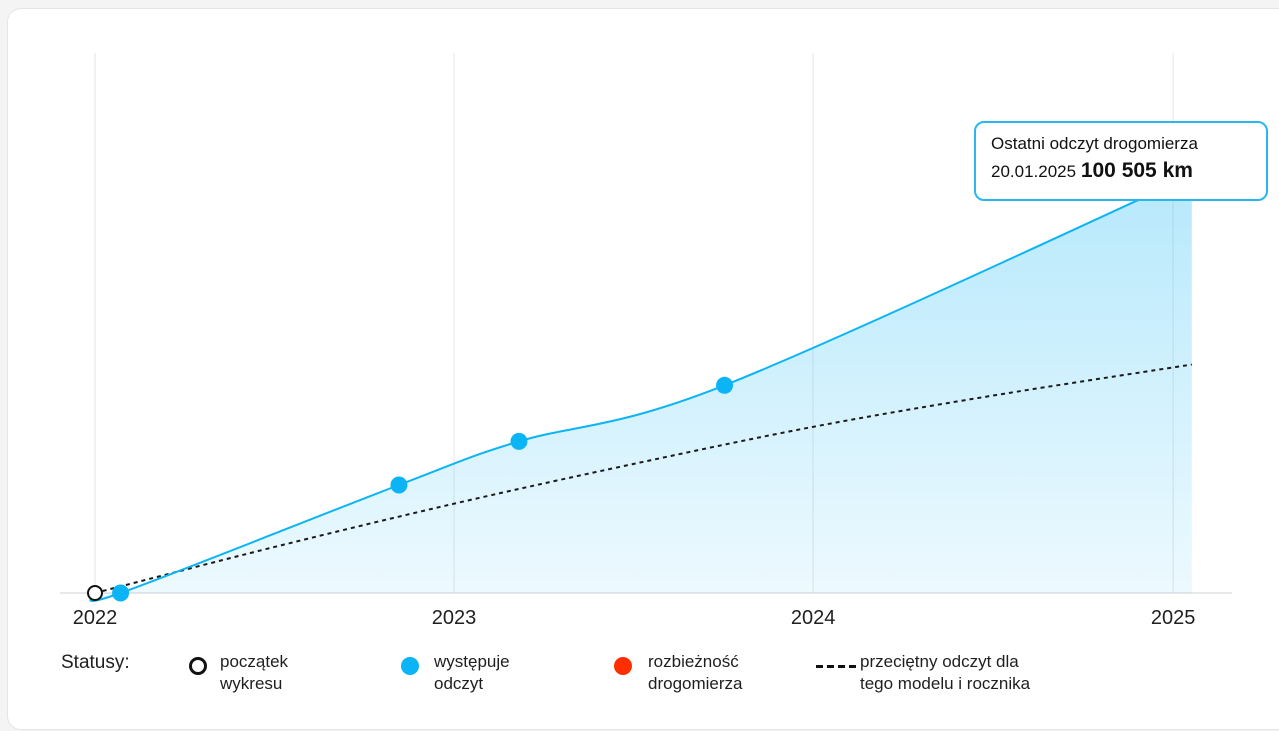 This screenshot has width=1279, height=731. I want to click on callout-title: Ostatni odczyt drogomierza, so click(1094, 143).